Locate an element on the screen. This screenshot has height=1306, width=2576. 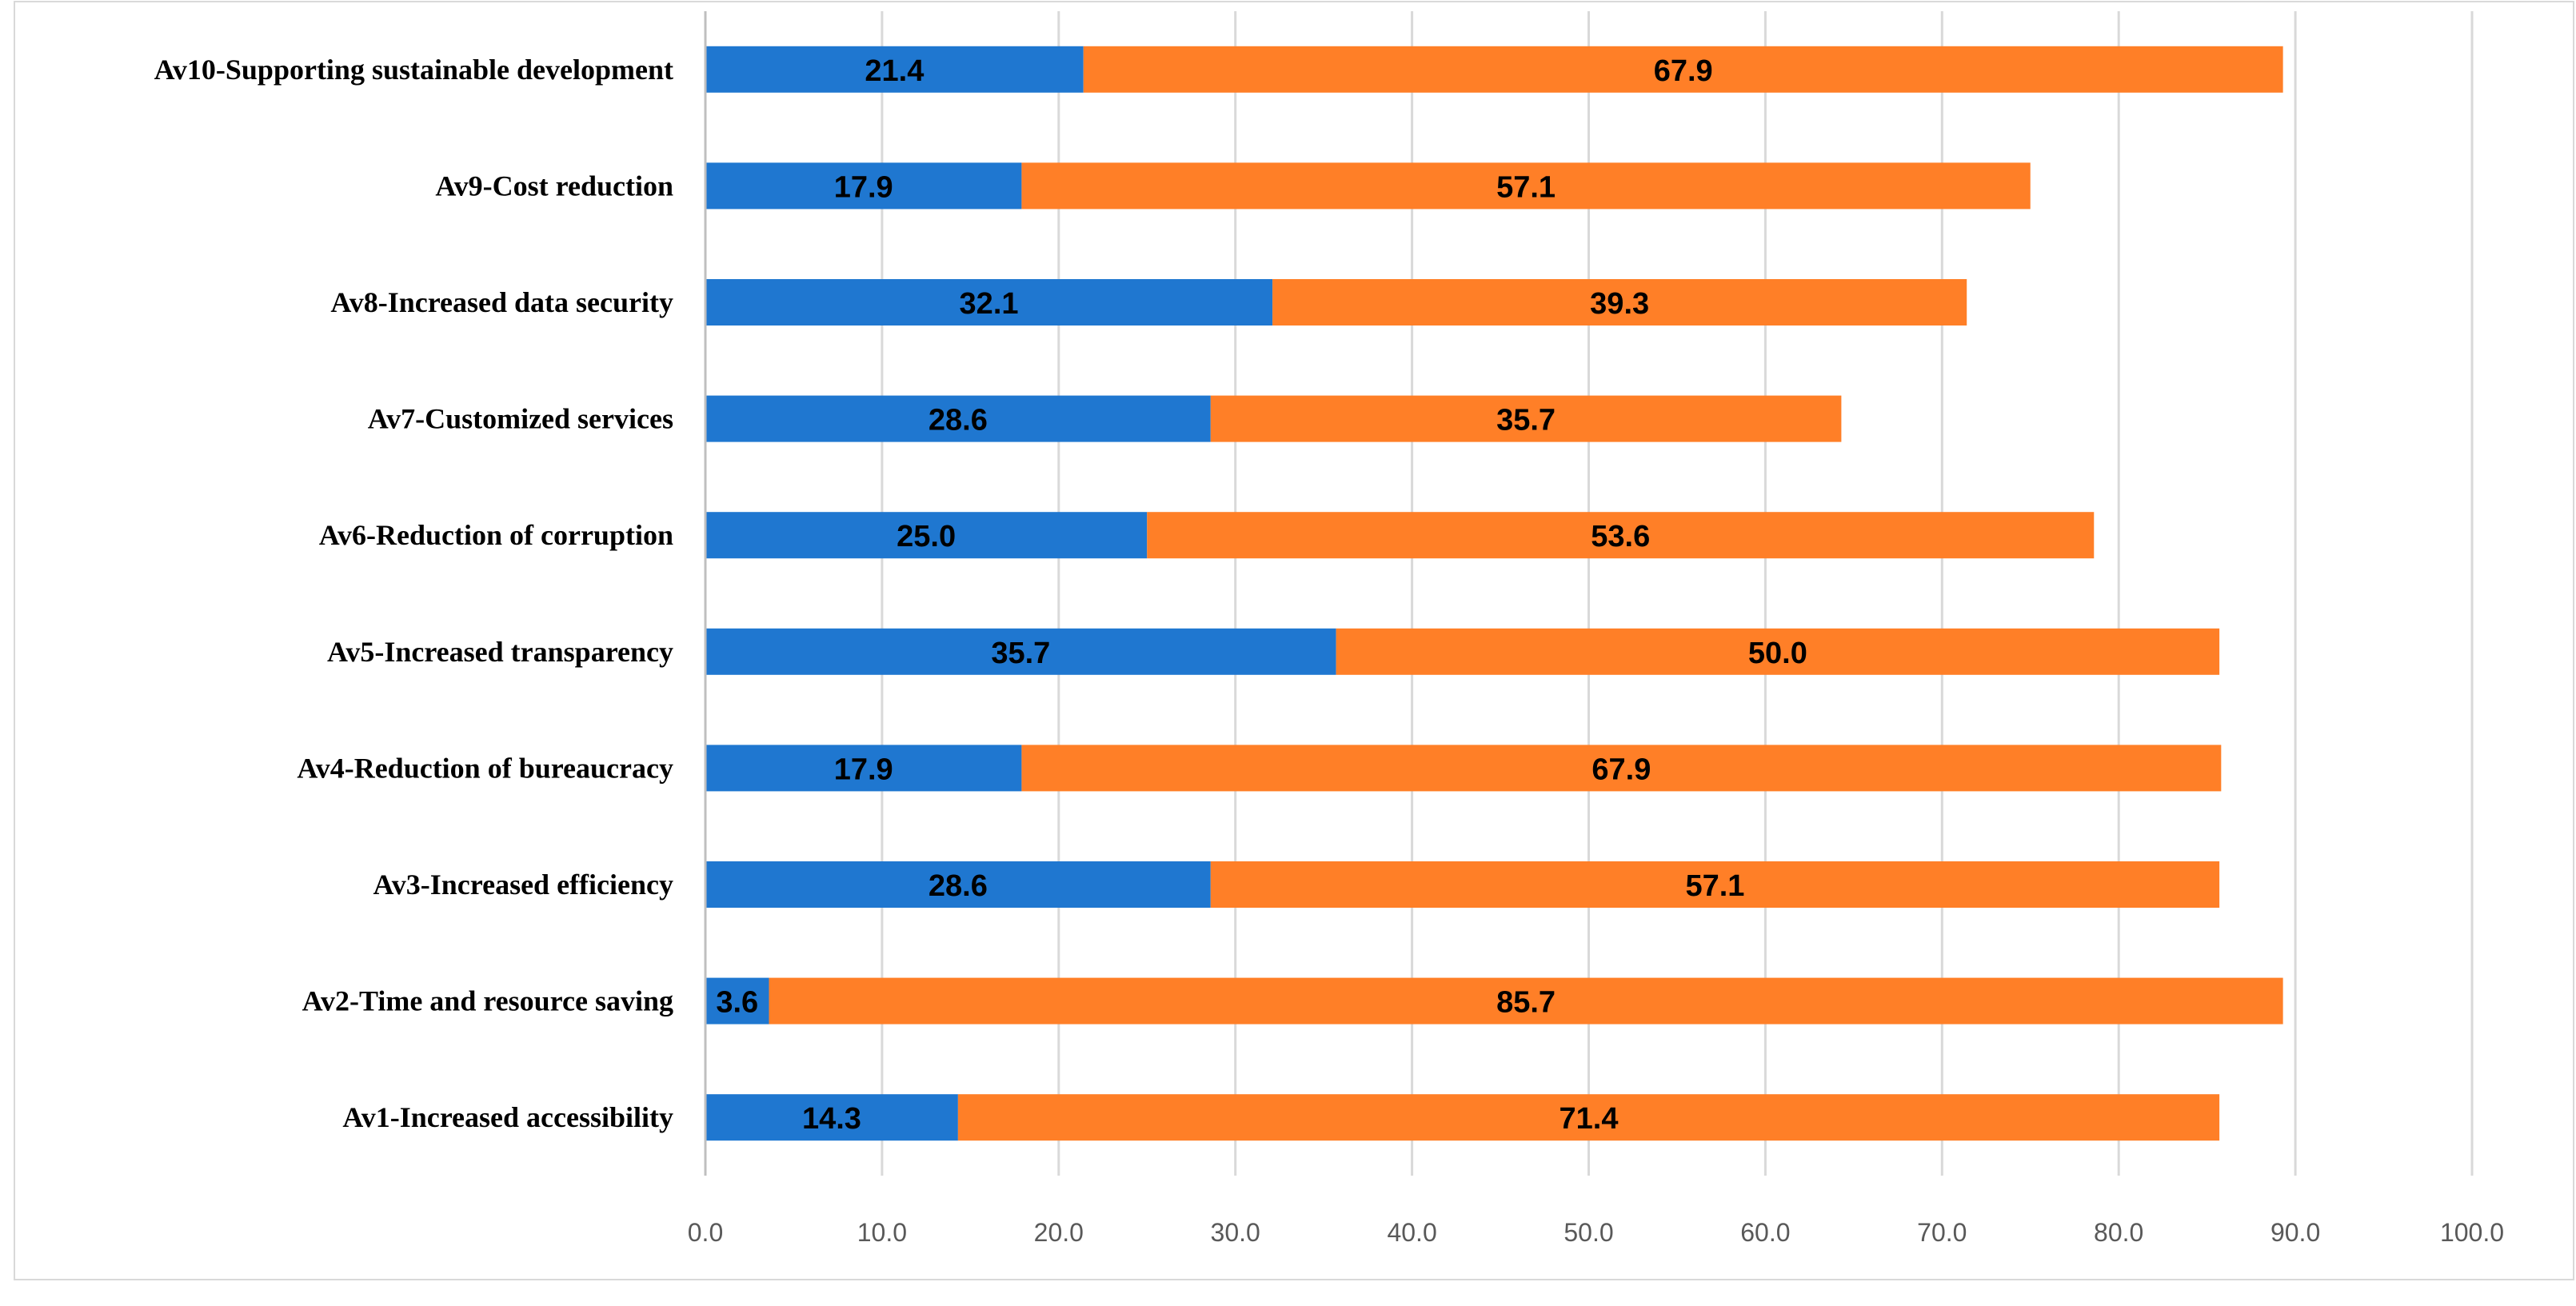
data-label: 53.6 is located at coordinates (1621, 536).